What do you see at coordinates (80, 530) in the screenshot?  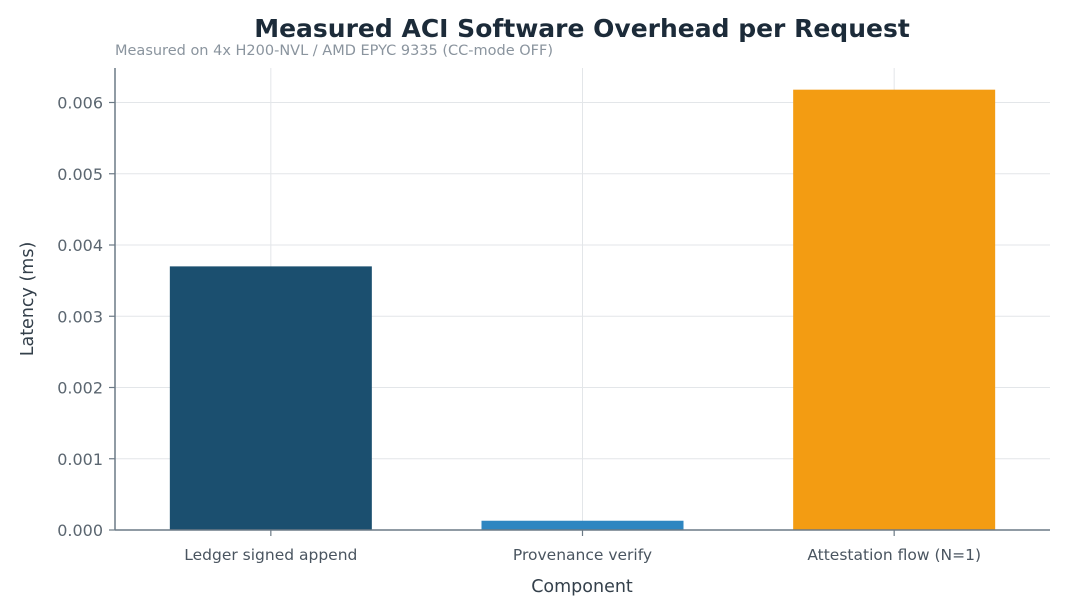 I see `y-tick-label: 0.000` at bounding box center [80, 530].